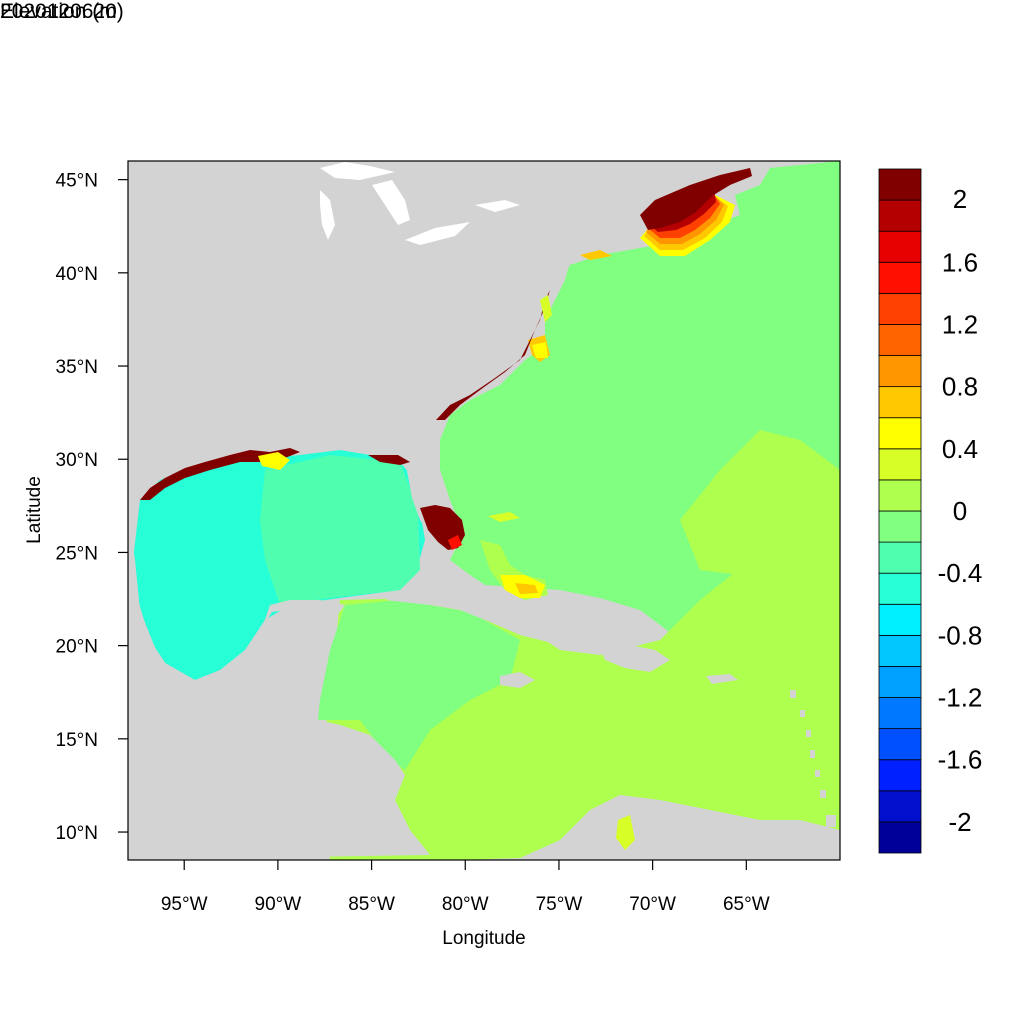 This screenshot has height=1024, width=1024. Describe the element at coordinates (371, 904) in the screenshot. I see `x-tick-label: 85°W` at that location.